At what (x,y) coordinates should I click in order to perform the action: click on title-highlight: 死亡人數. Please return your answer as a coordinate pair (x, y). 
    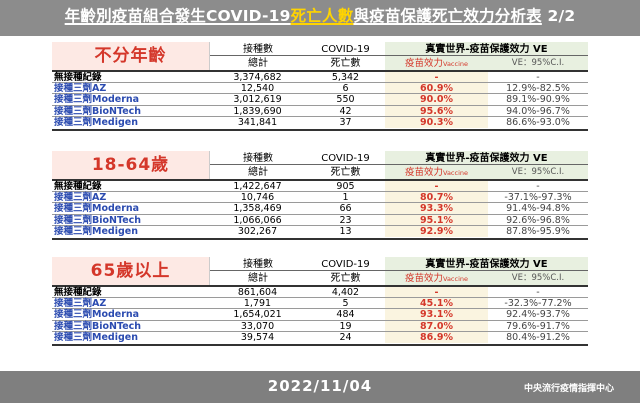
    Looking at the image, I should click on (322, 16).